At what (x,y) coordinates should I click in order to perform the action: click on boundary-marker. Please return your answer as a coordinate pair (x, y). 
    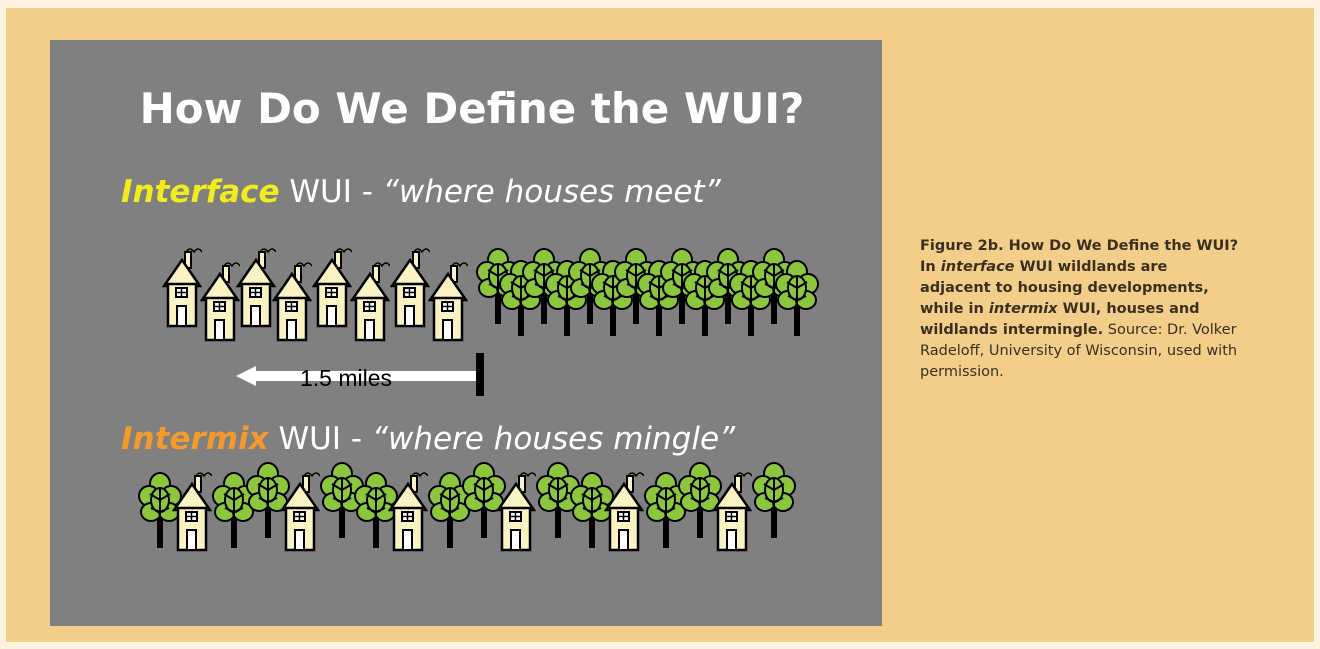
    Looking at the image, I should click on (480, 374).